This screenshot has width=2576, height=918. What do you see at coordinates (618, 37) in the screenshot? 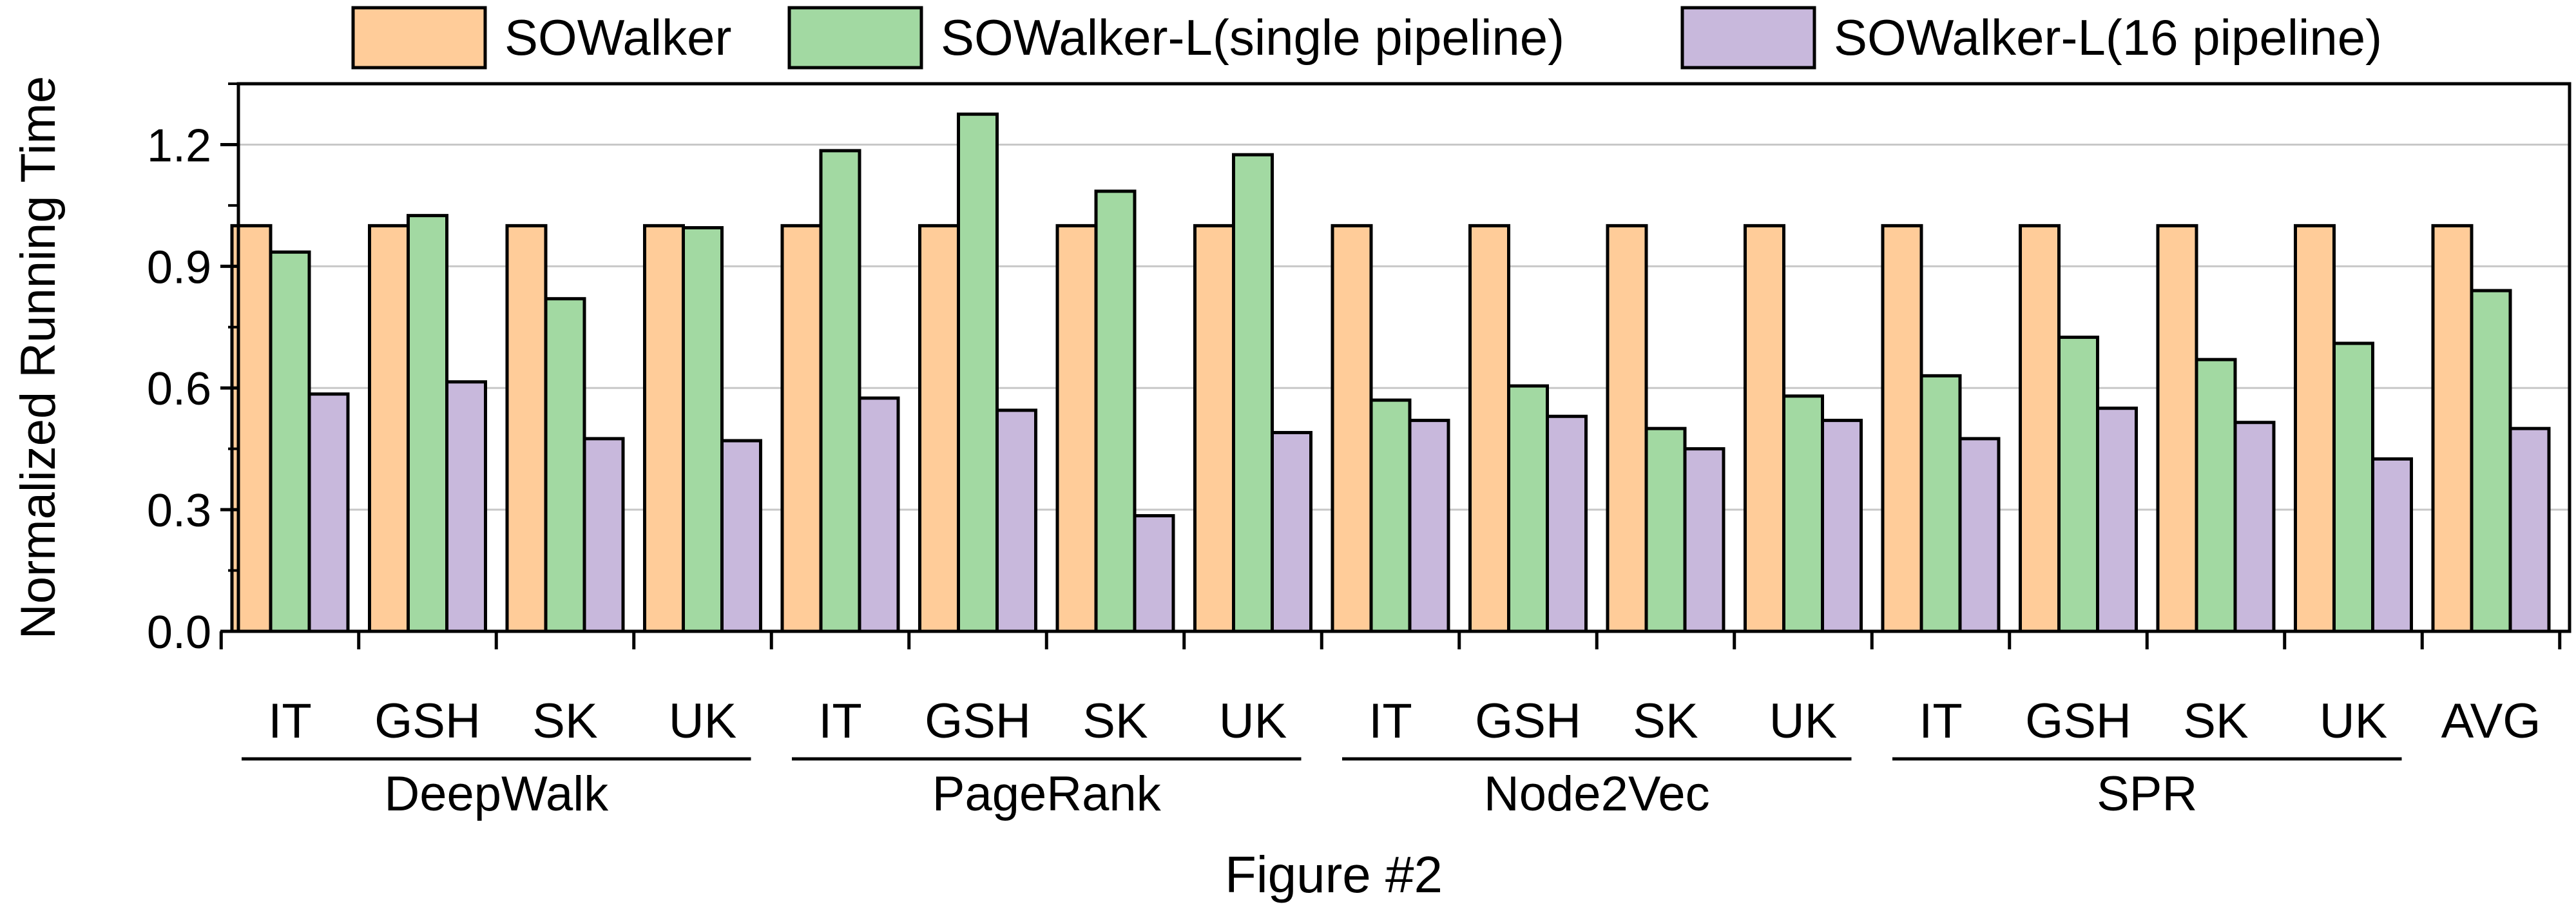
I see `legend-label: SOWalker` at bounding box center [618, 37].